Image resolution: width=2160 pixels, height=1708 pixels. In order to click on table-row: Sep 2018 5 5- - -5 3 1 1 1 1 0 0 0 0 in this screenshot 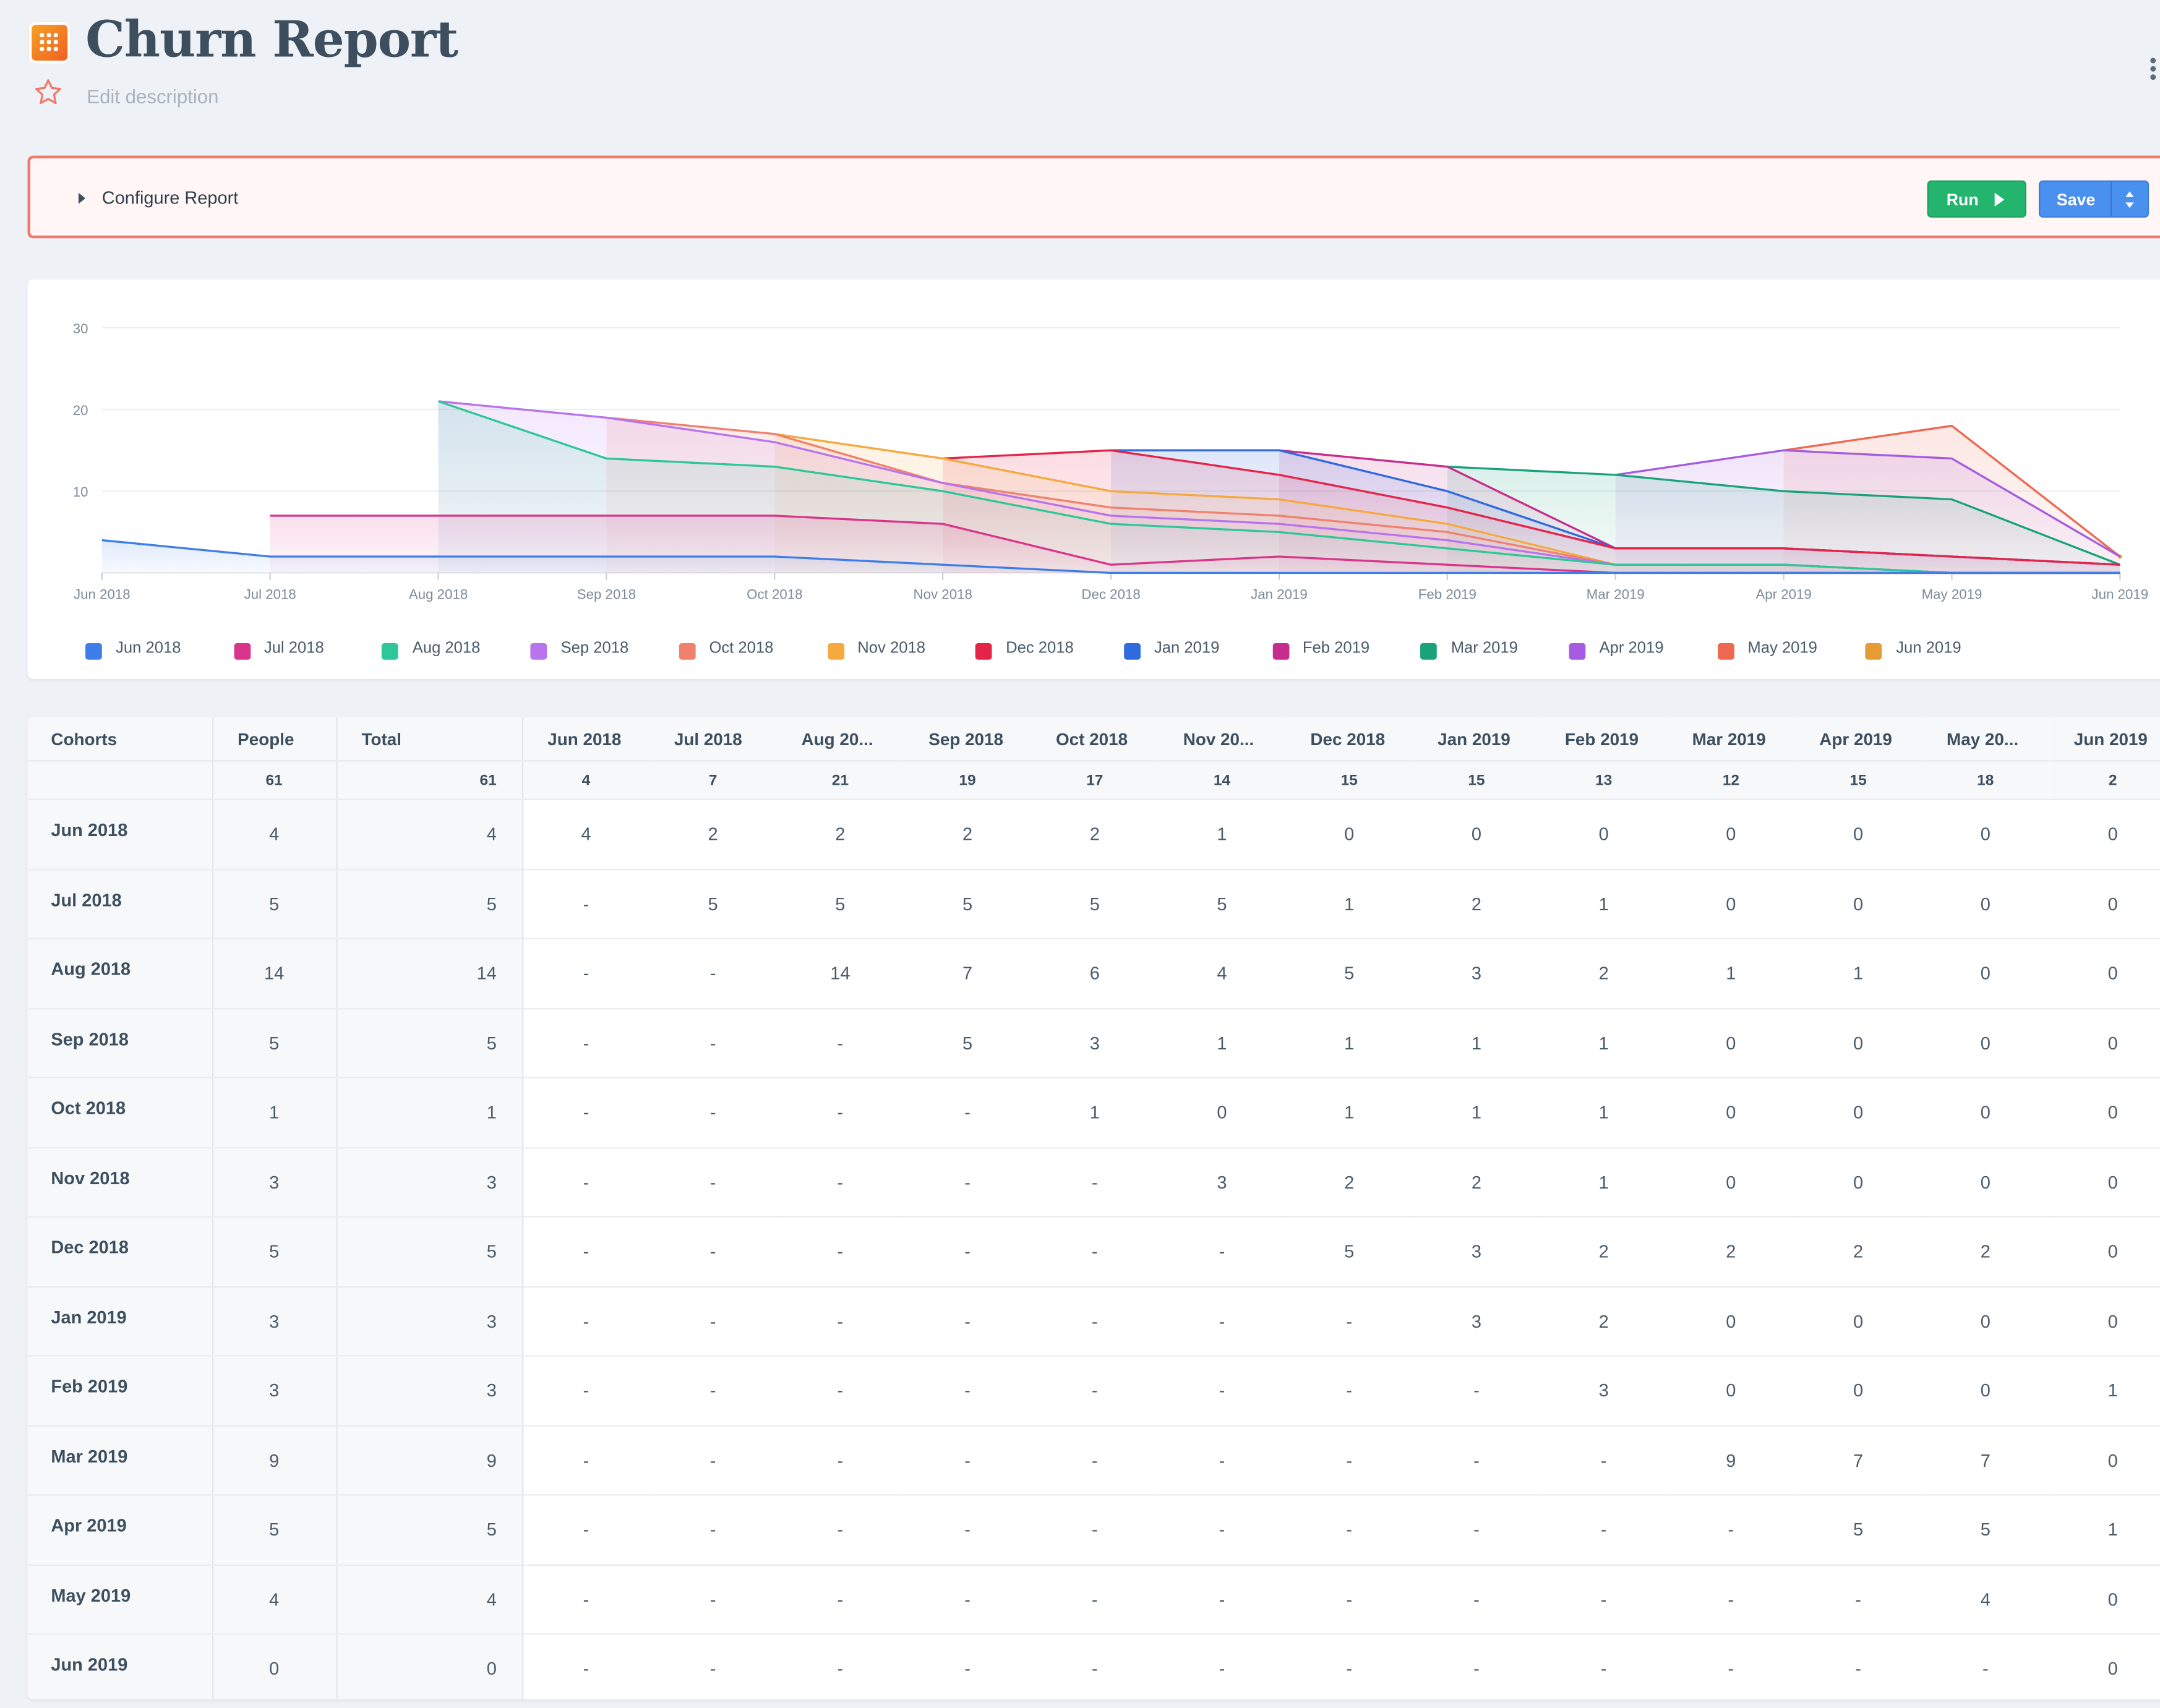, I will do `click(1093, 1043)`.